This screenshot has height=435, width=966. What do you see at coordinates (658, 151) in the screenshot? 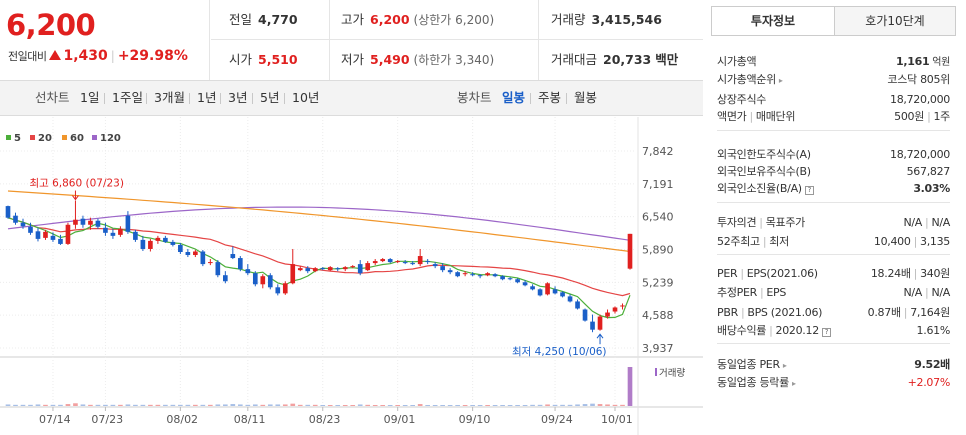
I see `y-tick-label: 7,842` at bounding box center [658, 151].